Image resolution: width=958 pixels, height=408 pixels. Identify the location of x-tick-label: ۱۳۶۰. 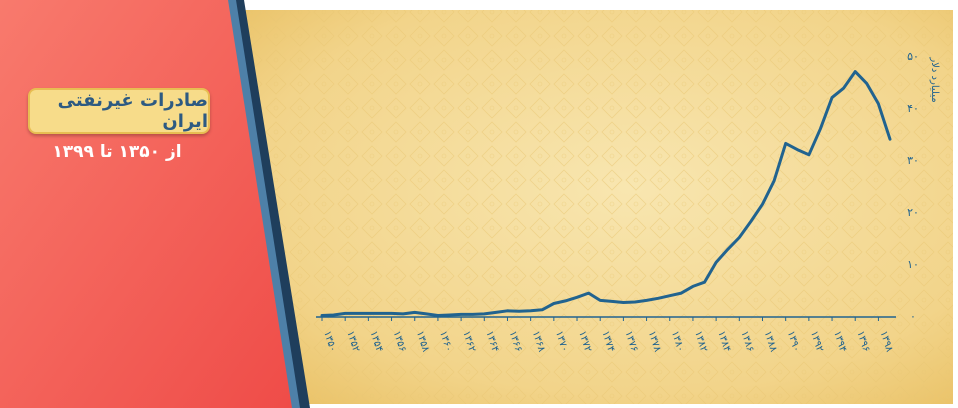
(445, 342).